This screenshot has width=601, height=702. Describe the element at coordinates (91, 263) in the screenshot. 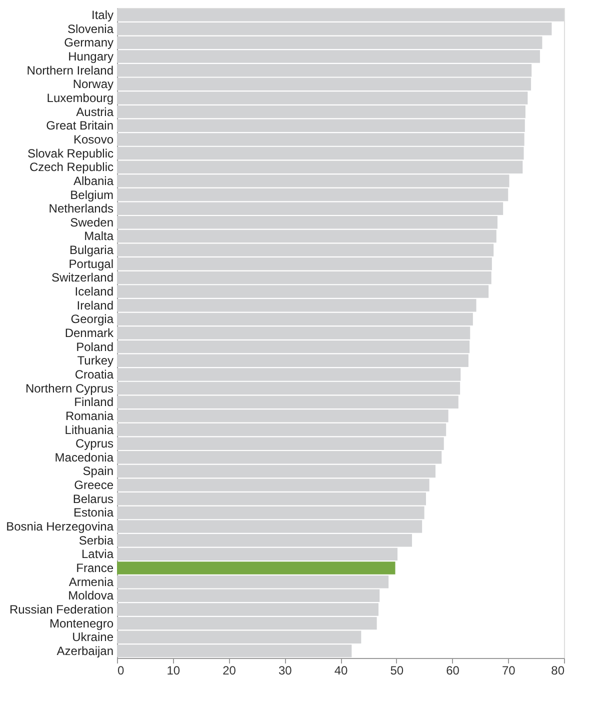

I see `y-tick-label: Portugal` at that location.